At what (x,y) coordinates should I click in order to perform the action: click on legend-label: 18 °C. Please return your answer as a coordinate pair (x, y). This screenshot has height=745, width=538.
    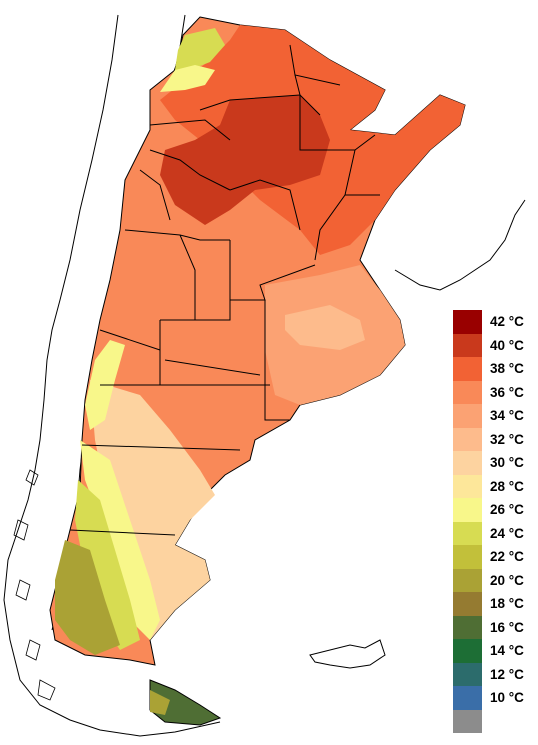
    Looking at the image, I should click on (507, 604).